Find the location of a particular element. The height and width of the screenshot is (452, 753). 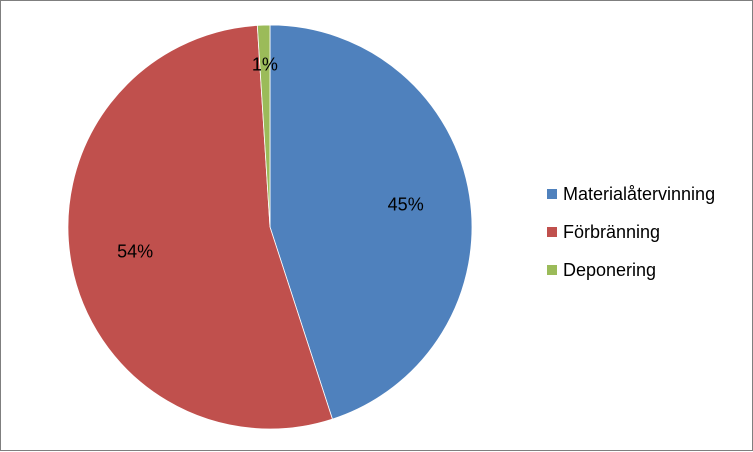

legend-item-deponering: Deponering is located at coordinates (631, 270).